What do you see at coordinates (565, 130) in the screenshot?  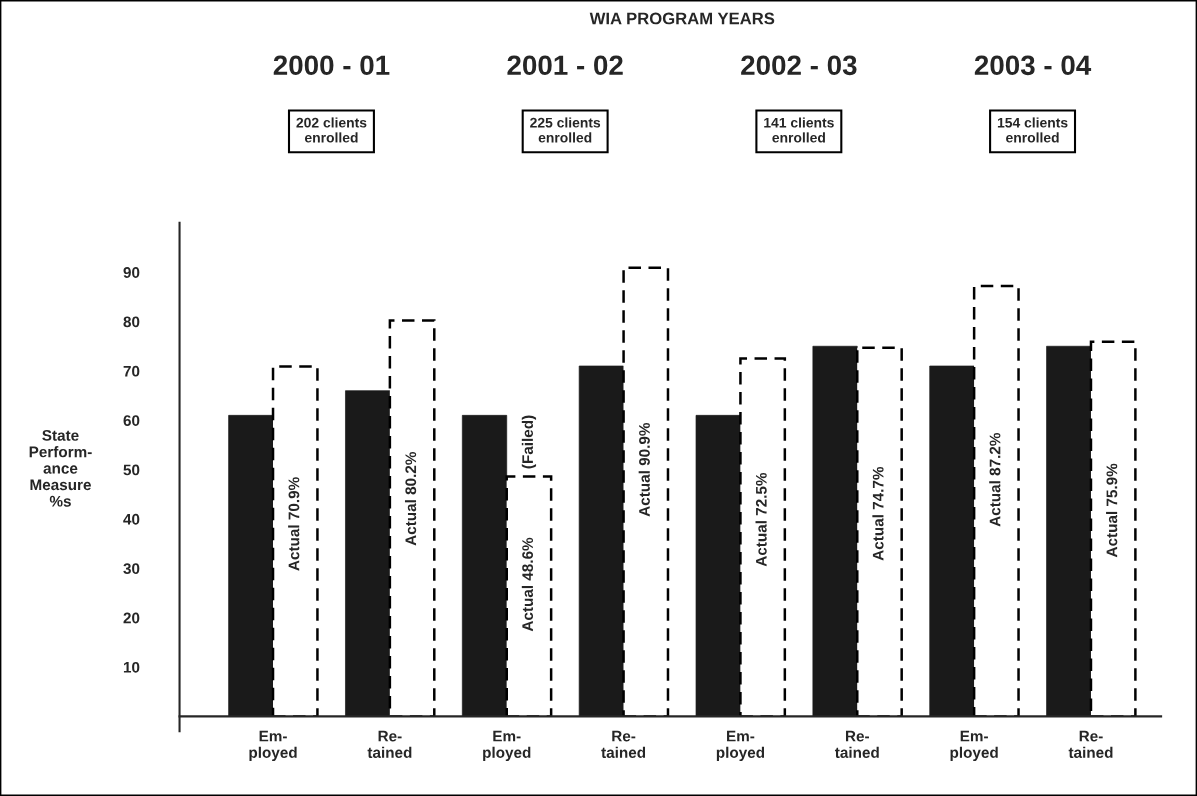 I see `text: 225 clients enrolled` at bounding box center [565, 130].